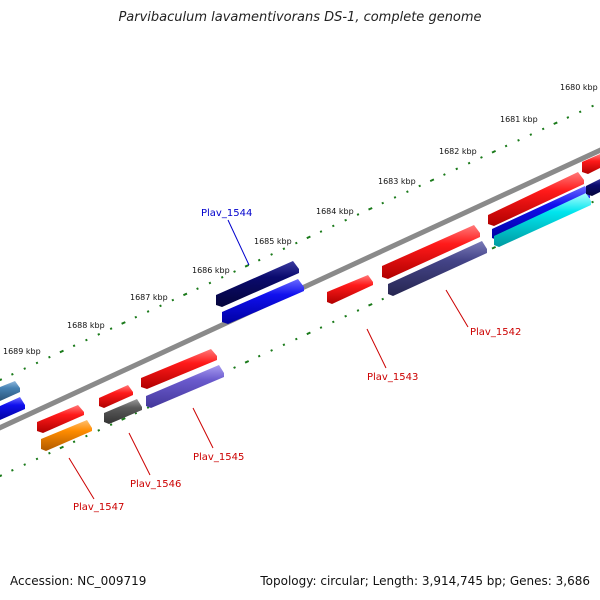 The height and width of the screenshot is (600, 600). I want to click on cog-block-right-cyan, so click(542, 220).